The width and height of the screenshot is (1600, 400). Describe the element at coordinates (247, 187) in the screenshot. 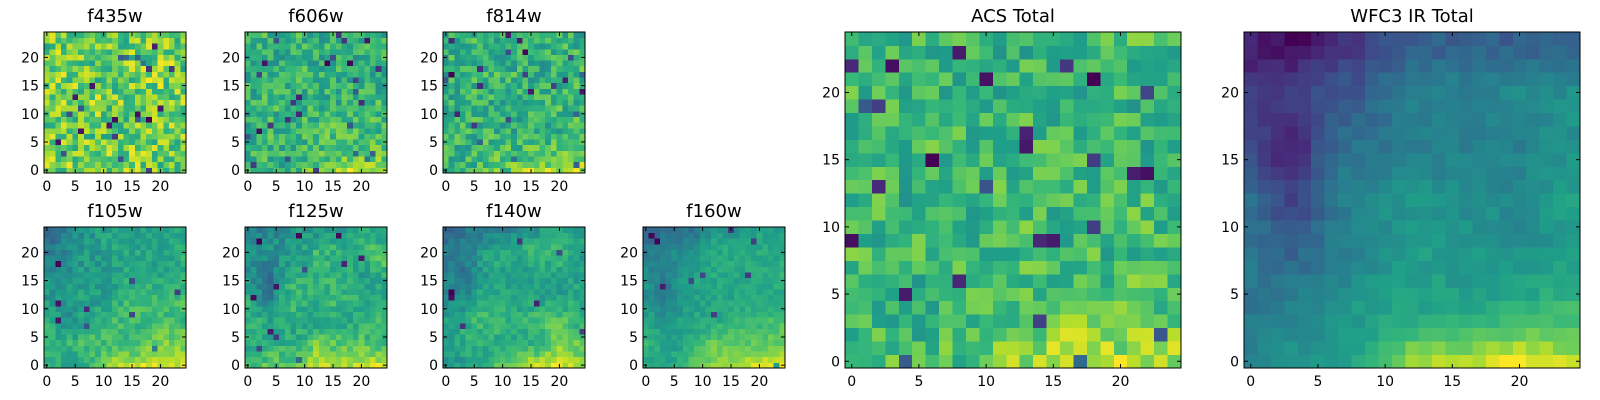

I see `x-tick-label: 0` at that location.